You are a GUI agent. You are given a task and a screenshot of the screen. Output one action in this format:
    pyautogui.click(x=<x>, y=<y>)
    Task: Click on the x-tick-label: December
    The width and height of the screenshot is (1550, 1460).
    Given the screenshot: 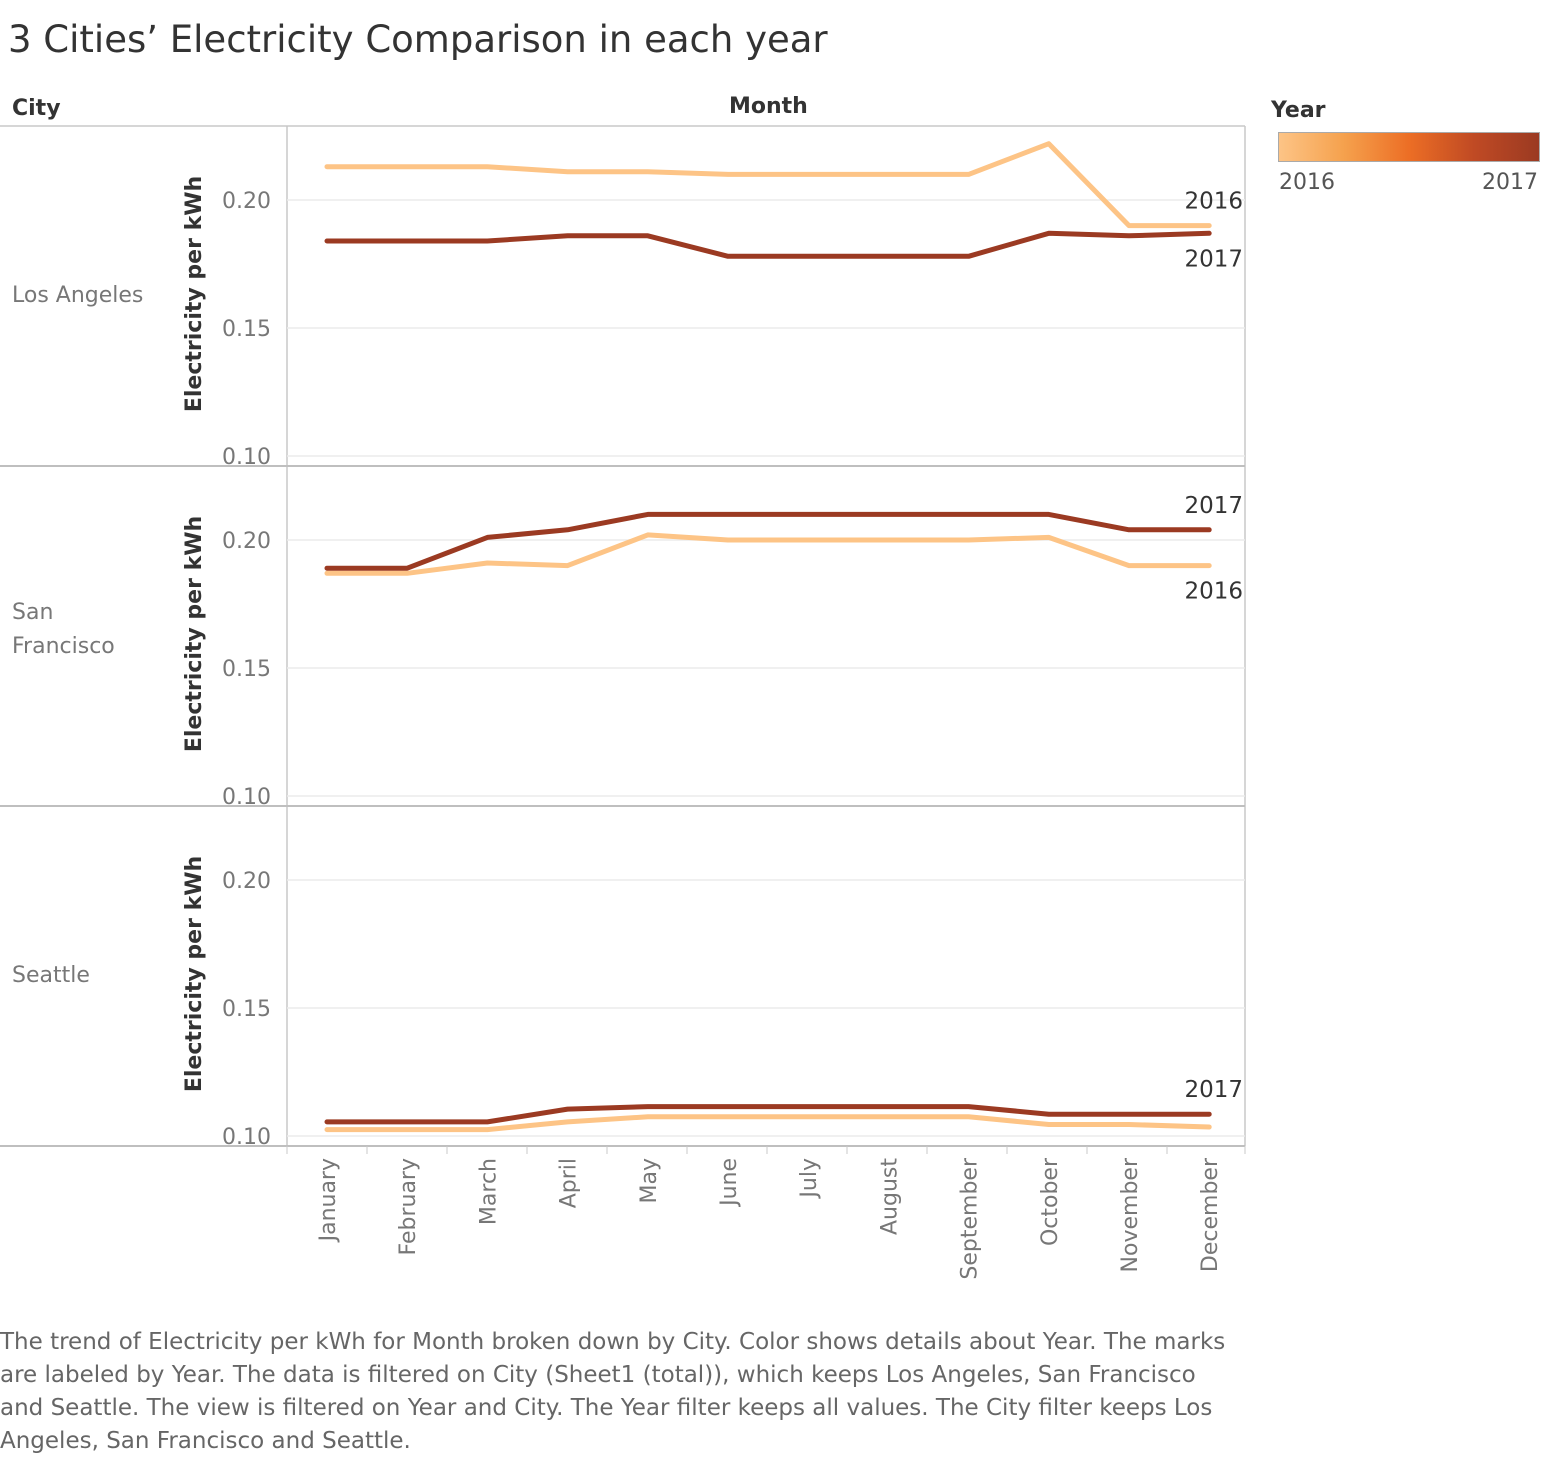 What is the action you would take?
    pyautogui.click(x=1210, y=1214)
    